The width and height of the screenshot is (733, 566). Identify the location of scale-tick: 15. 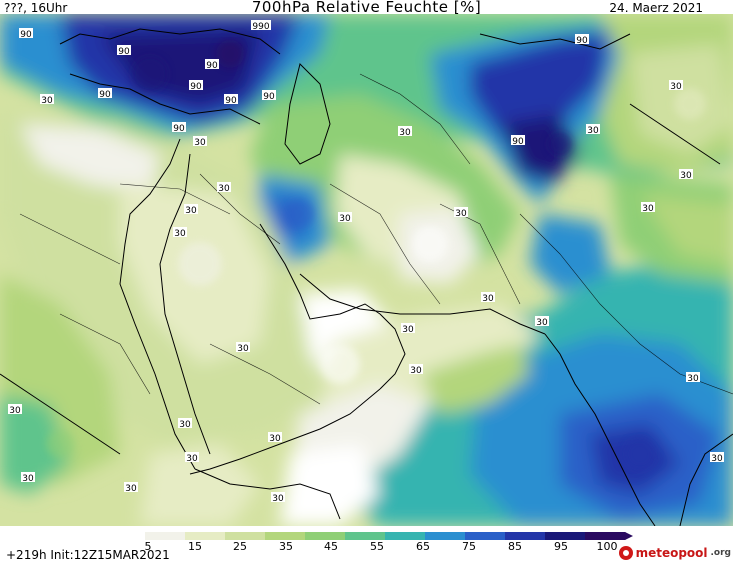
(195, 546).